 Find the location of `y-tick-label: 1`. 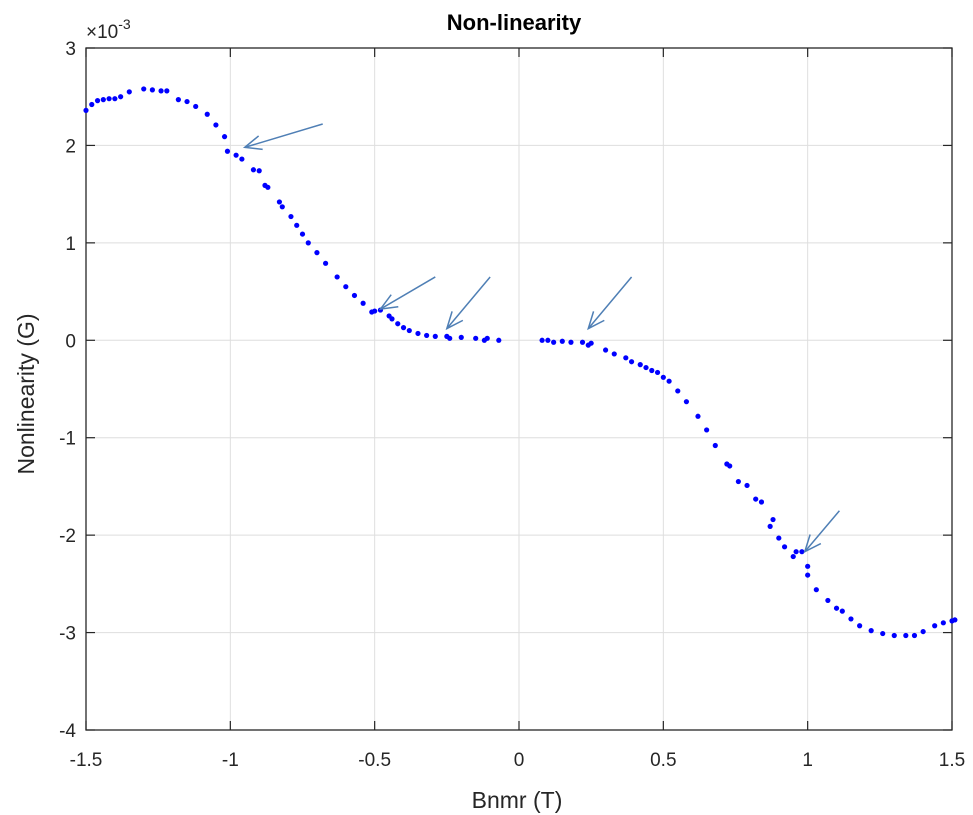

y-tick-label: 1 is located at coordinates (70, 244).